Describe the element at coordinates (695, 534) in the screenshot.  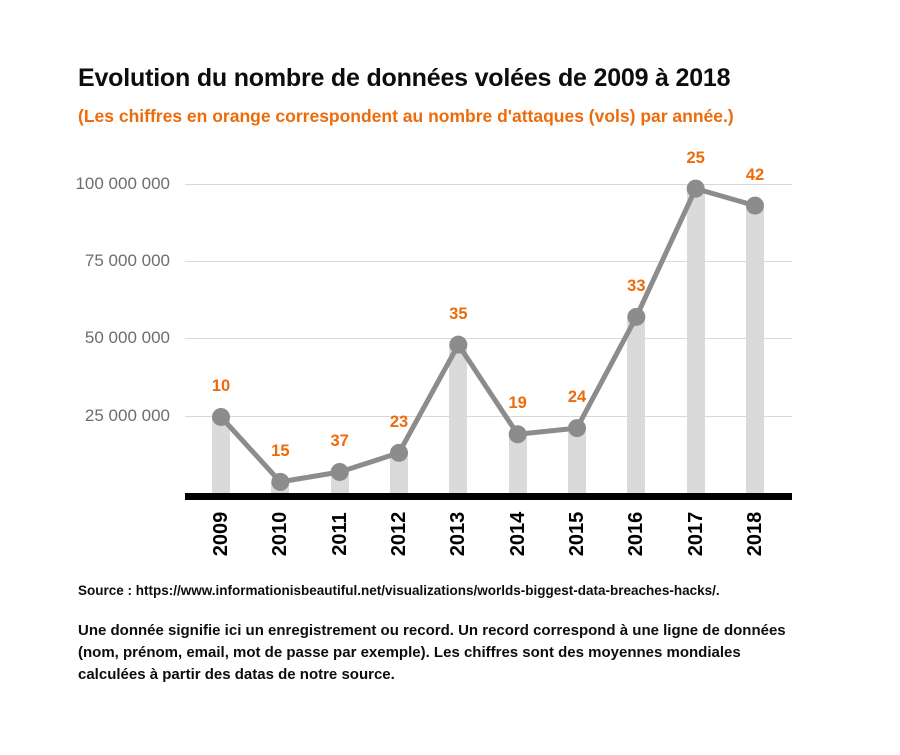
I see `x-axis-year-label-2017: 2017` at that location.